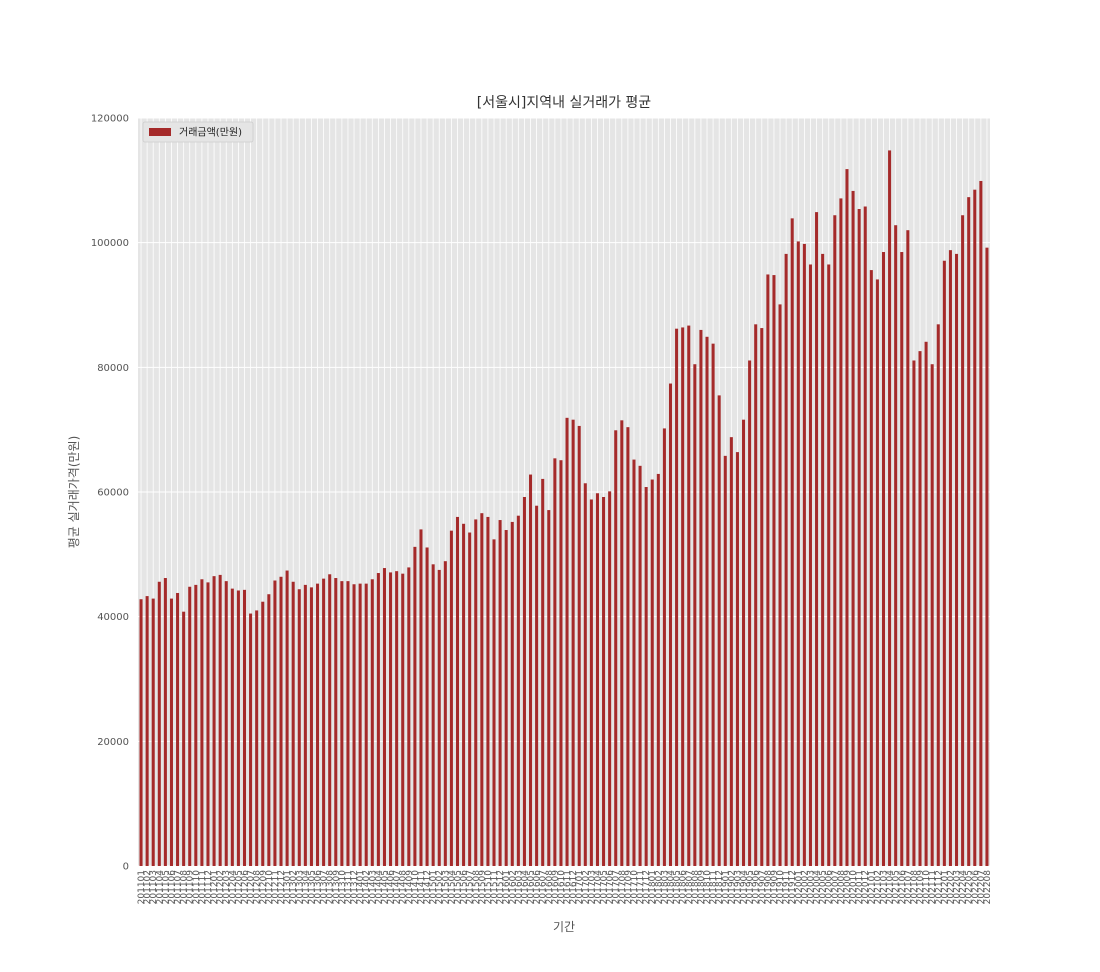 This screenshot has width=1100, height=972. What do you see at coordinates (367, 887) in the screenshot?
I see `x-tick-label: 201402` at bounding box center [367, 887].